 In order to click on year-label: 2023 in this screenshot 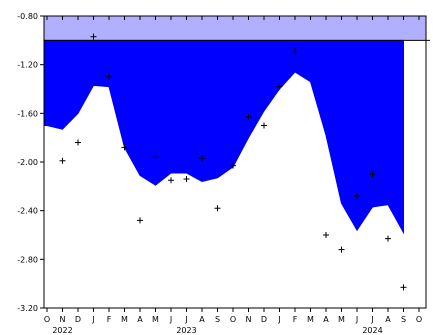, I will do `click(186, 330)`.